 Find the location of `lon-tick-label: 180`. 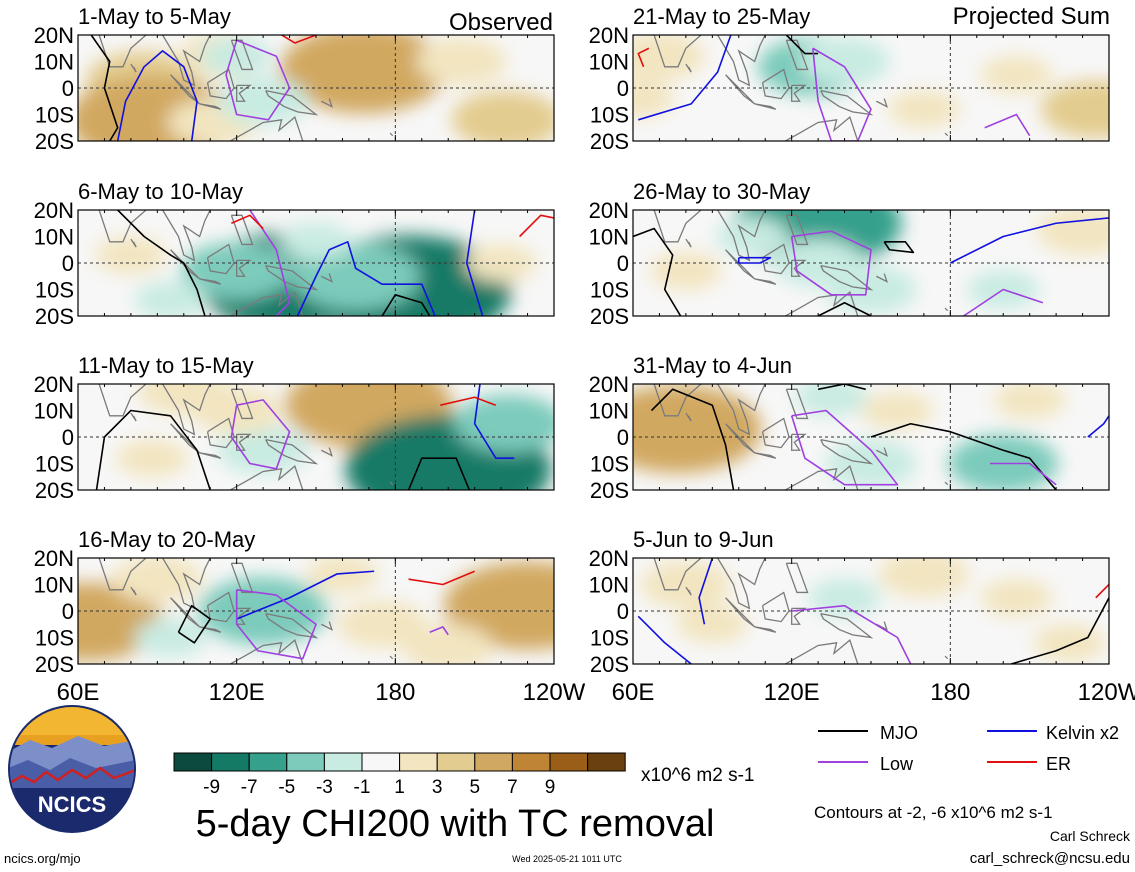

lon-tick-label: 180 is located at coordinates (950, 692).